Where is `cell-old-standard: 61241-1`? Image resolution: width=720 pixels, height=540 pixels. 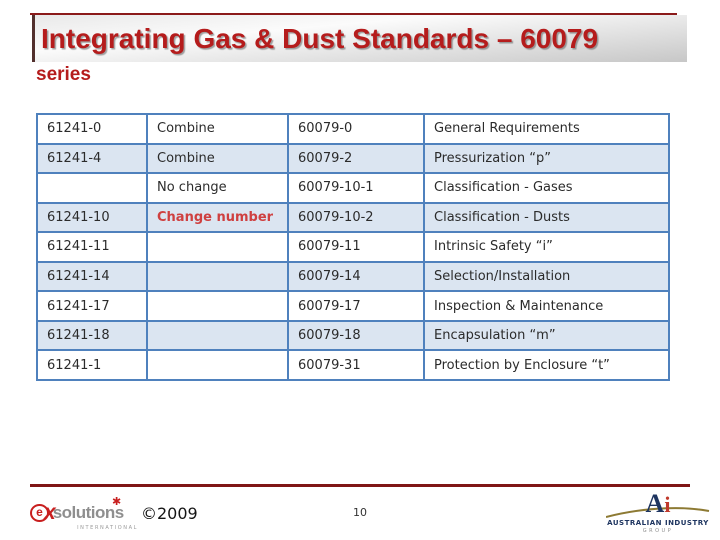
cell-old-standard: 61241-1 is located at coordinates (92, 365).